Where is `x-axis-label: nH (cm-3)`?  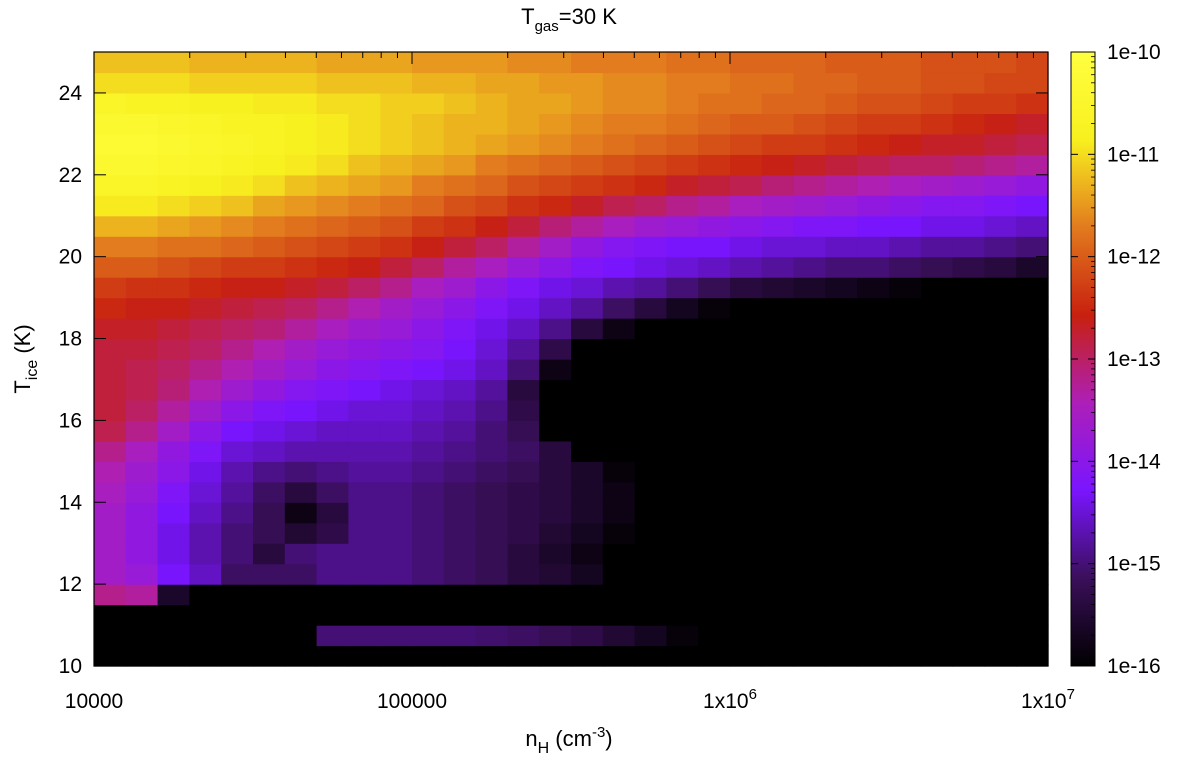
x-axis-label: nH (cm-3) is located at coordinates (568, 740).